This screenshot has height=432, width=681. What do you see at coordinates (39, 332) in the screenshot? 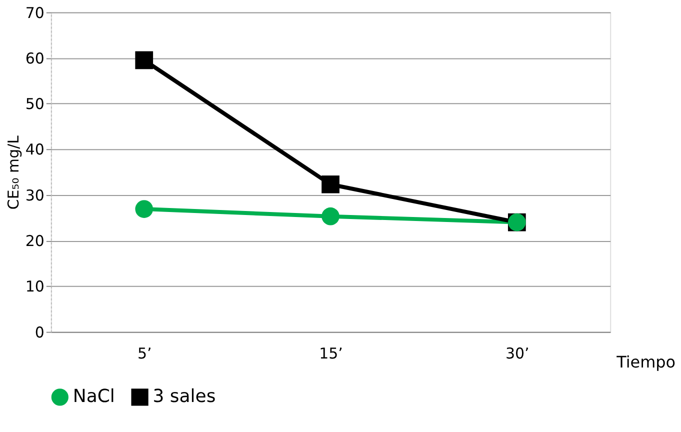
I see `y-tick-label: 0` at bounding box center [39, 332].